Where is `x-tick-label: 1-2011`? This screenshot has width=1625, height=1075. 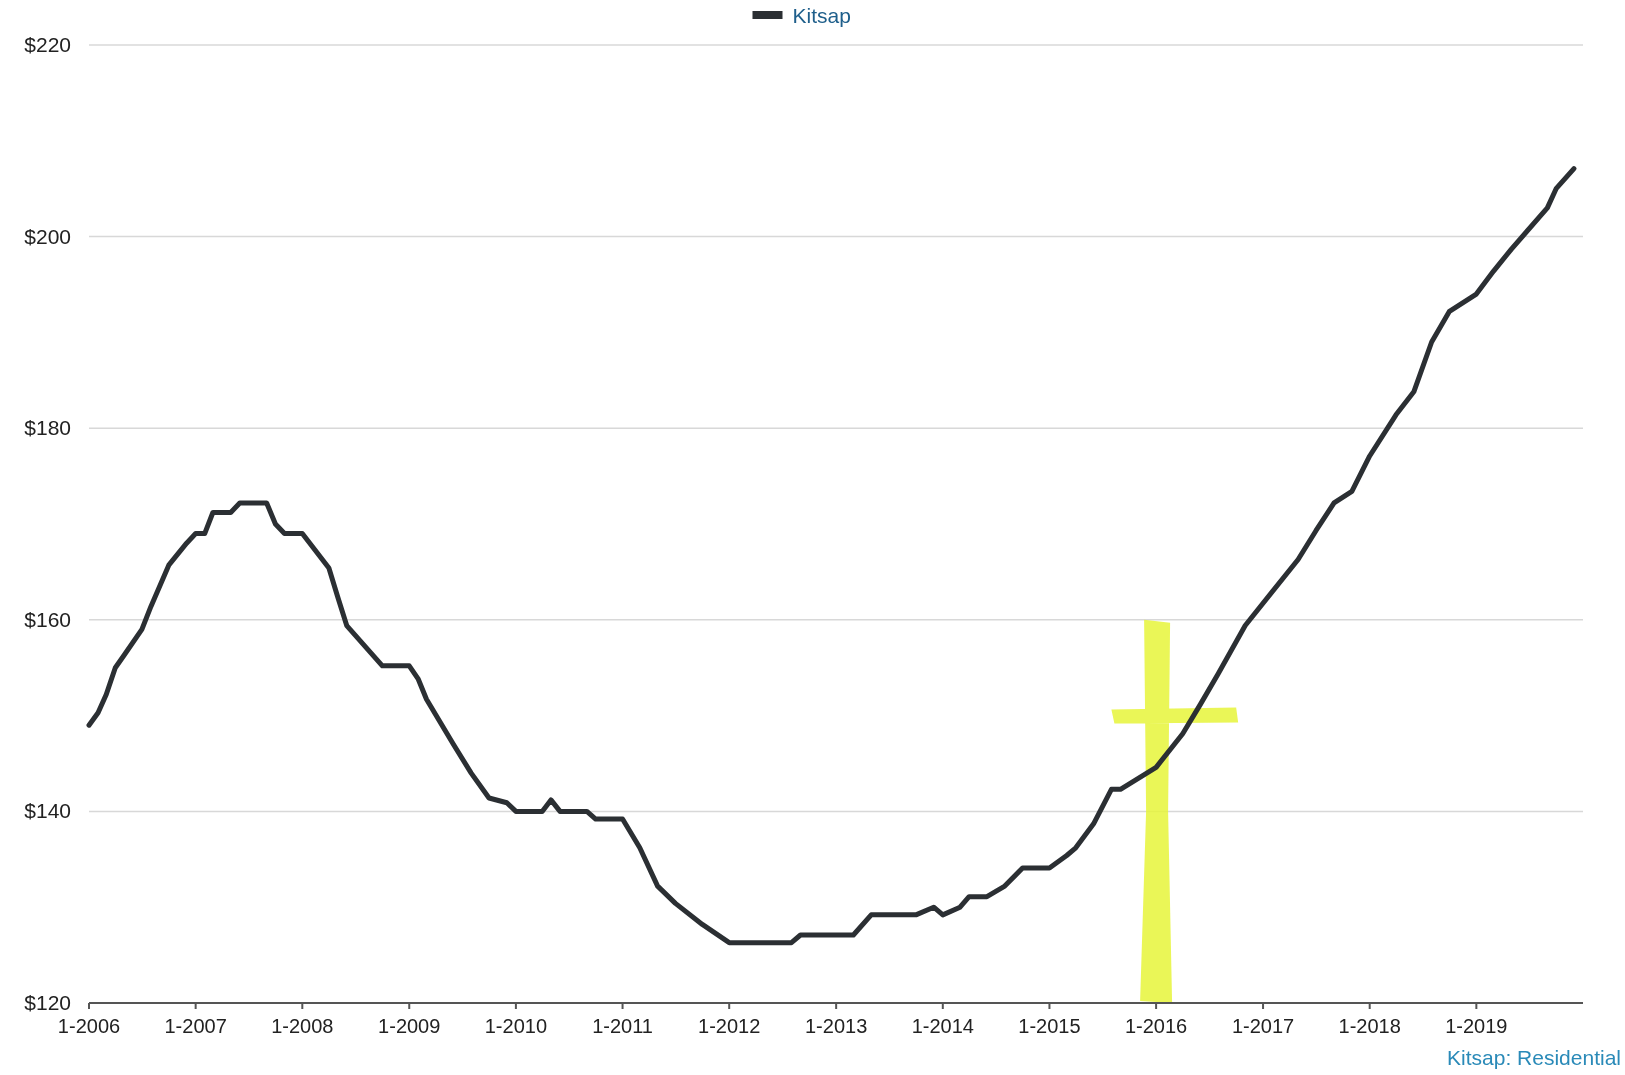 x-tick-label: 1-2011 is located at coordinates (622, 1026).